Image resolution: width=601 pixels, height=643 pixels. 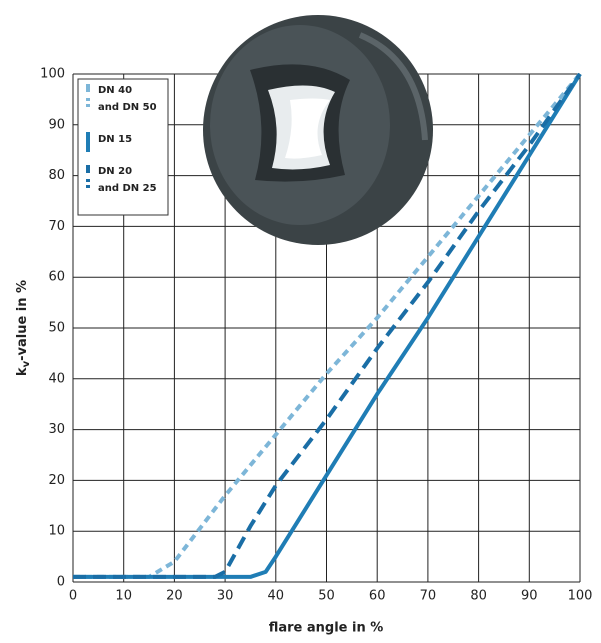 I want to click on y-label-sub: v, so click(x=26, y=363).